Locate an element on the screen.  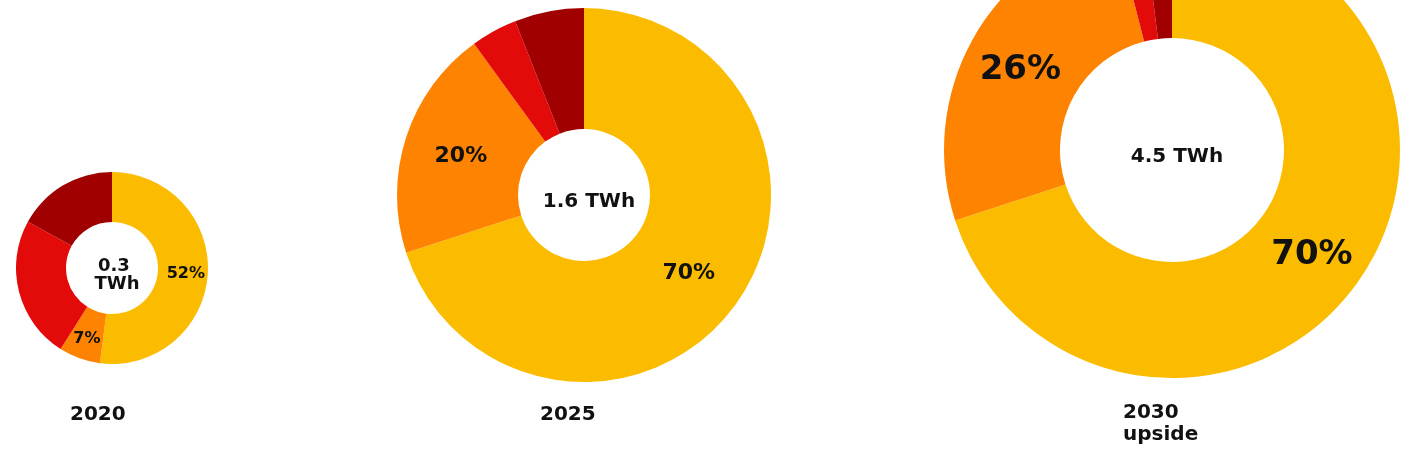
text: 2030 upside is located at coordinates (1161, 422).